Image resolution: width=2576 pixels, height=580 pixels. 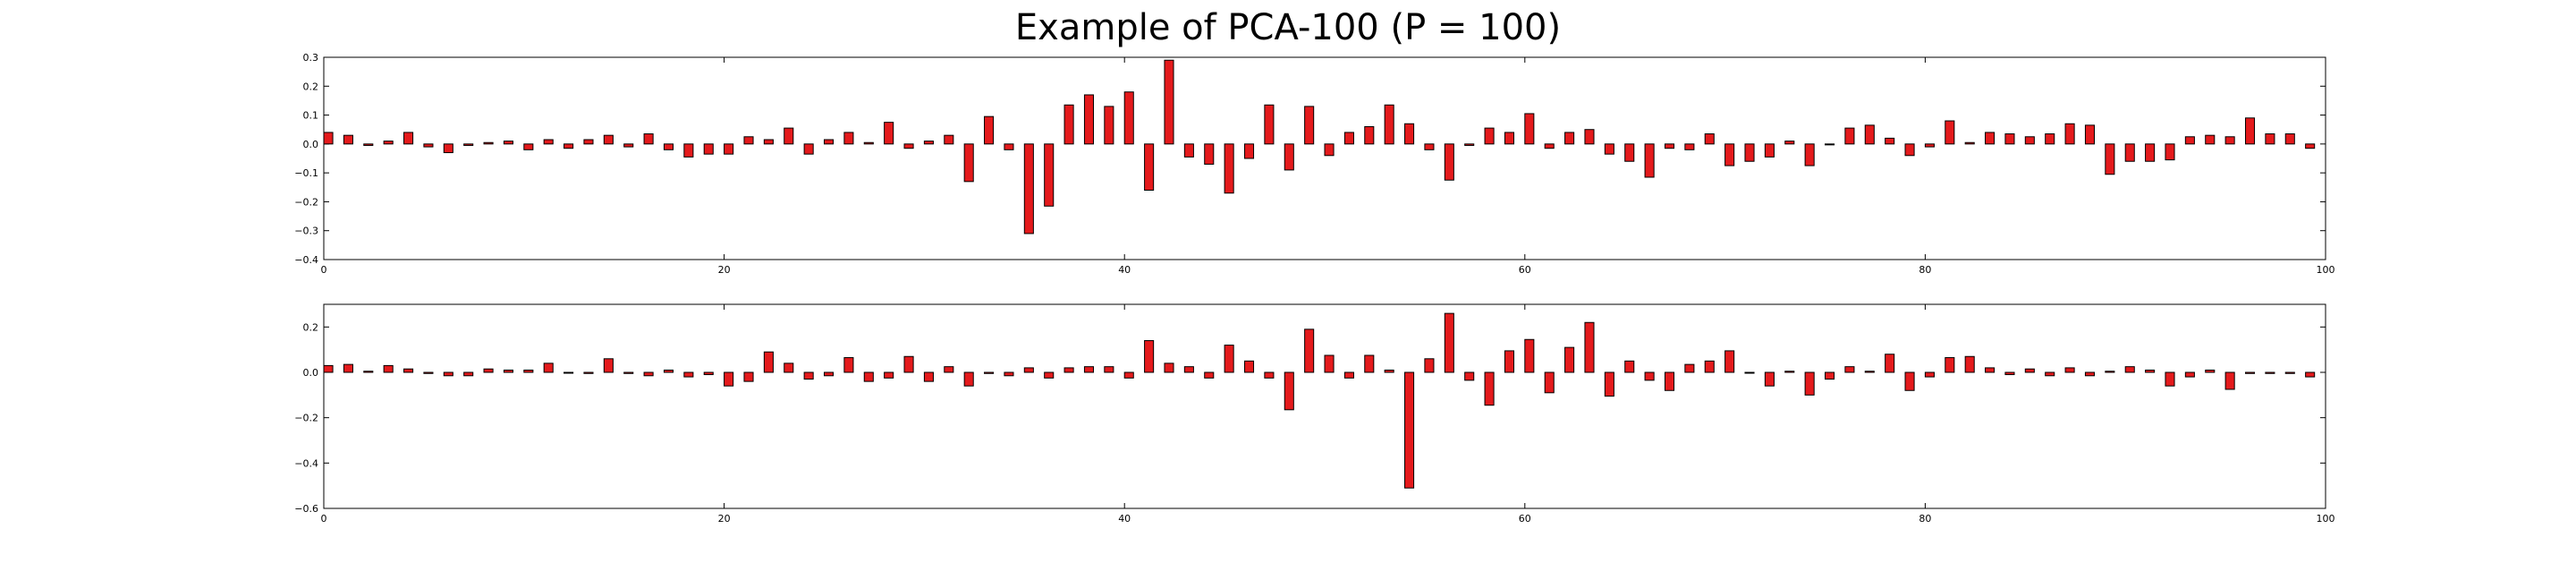 I want to click on y-tick-label: −0.4, so click(x=306, y=260).